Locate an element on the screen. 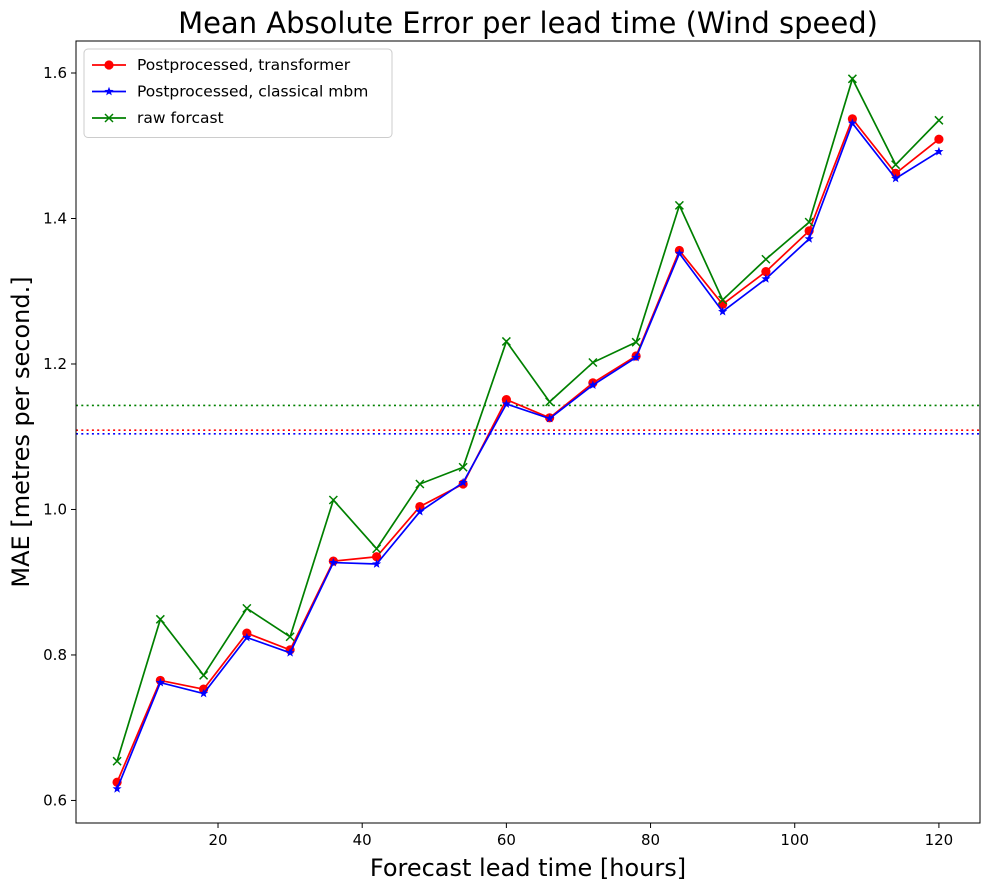 The height and width of the screenshot is (894, 989). y-tick-label: 1.6 is located at coordinates (55, 73).